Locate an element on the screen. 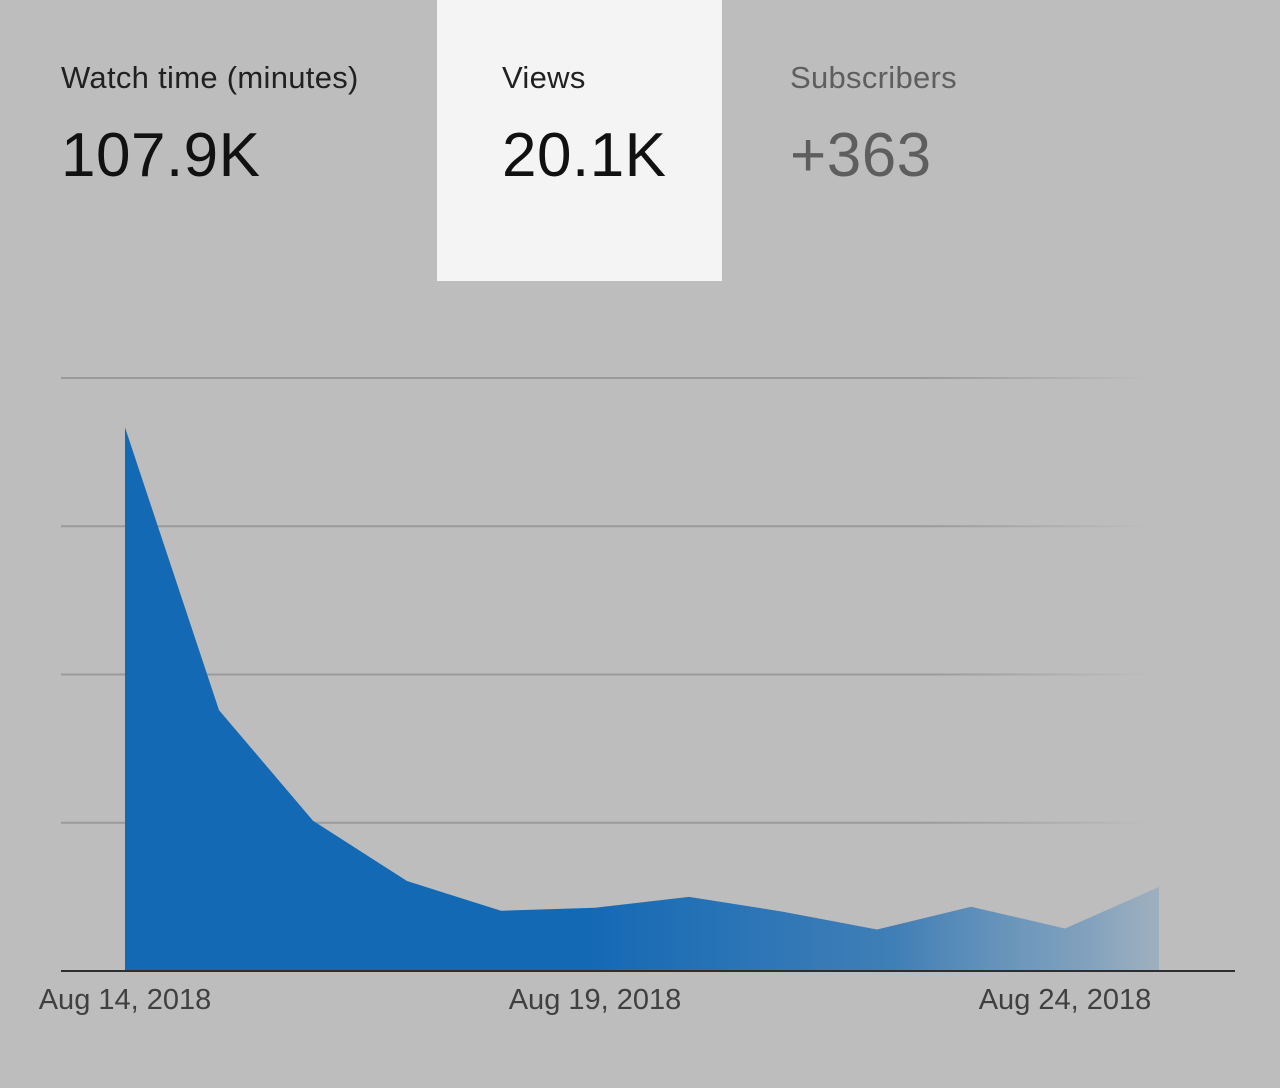 The image size is (1280, 1088). x-tick-label: Aug 14, 2018 is located at coordinates (125, 1000).